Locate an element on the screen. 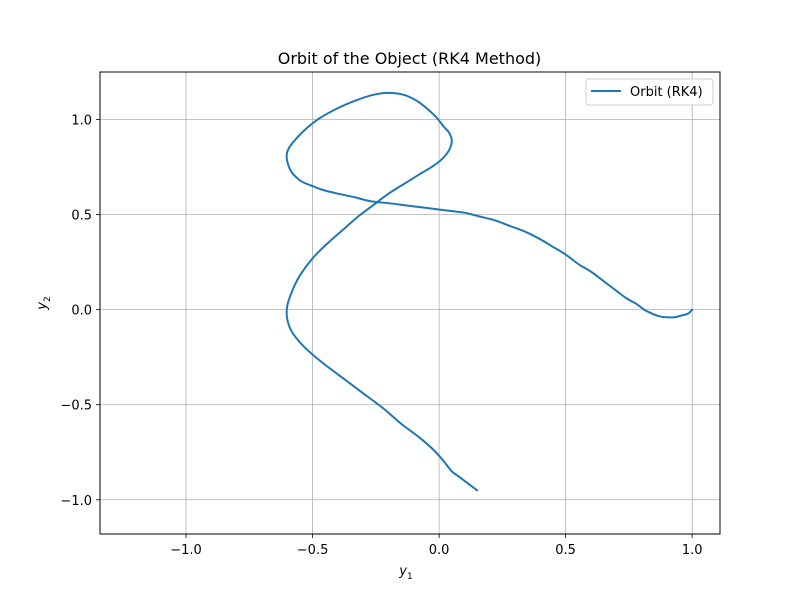 The image size is (800, 600). y-tick-label: −0.5 is located at coordinates (76, 406).